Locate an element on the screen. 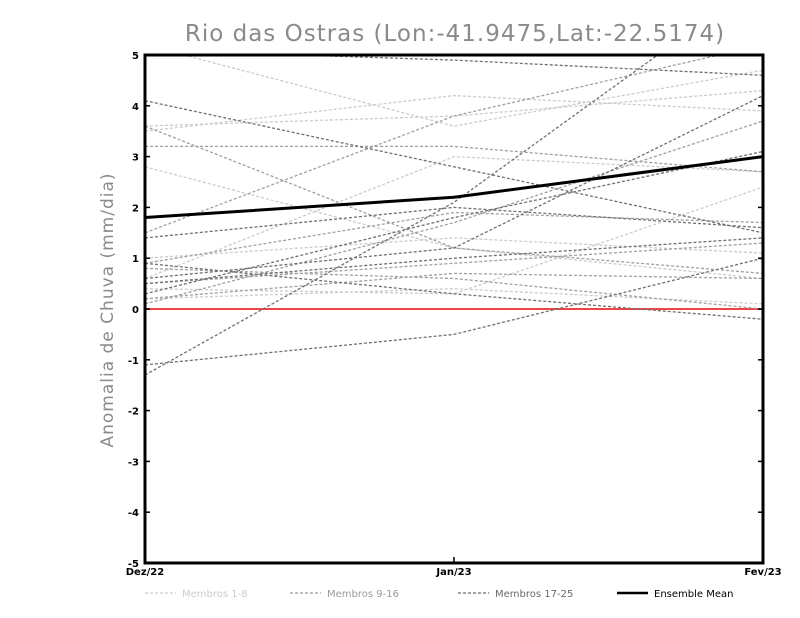 The image size is (800, 618). y-tick-label: -2 is located at coordinates (133, 412).